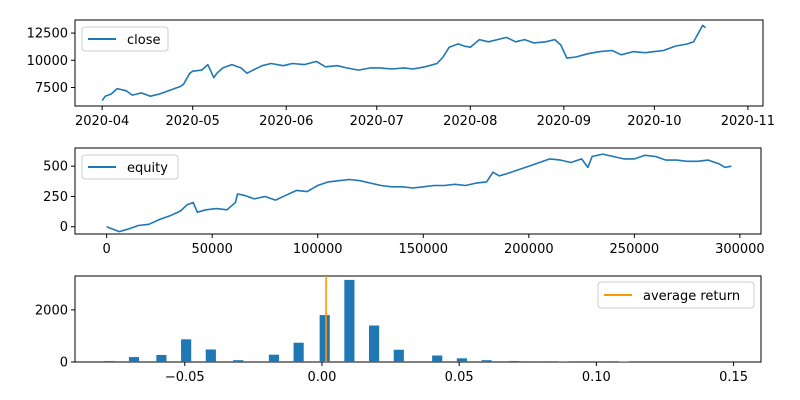  I want to click on x-tick-label: 300000, so click(740, 249).